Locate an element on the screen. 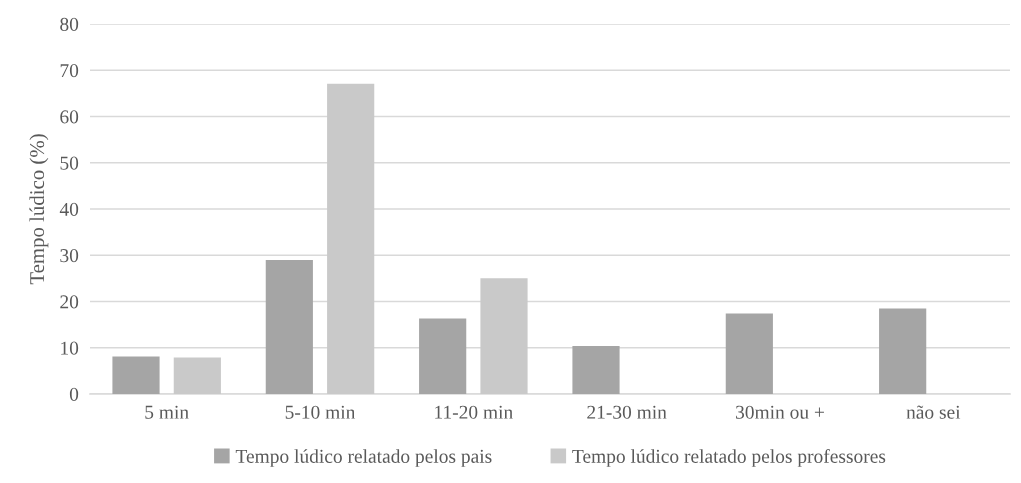 This screenshot has width=1021, height=483. x-tick-label: 11-20 min is located at coordinates (474, 412).